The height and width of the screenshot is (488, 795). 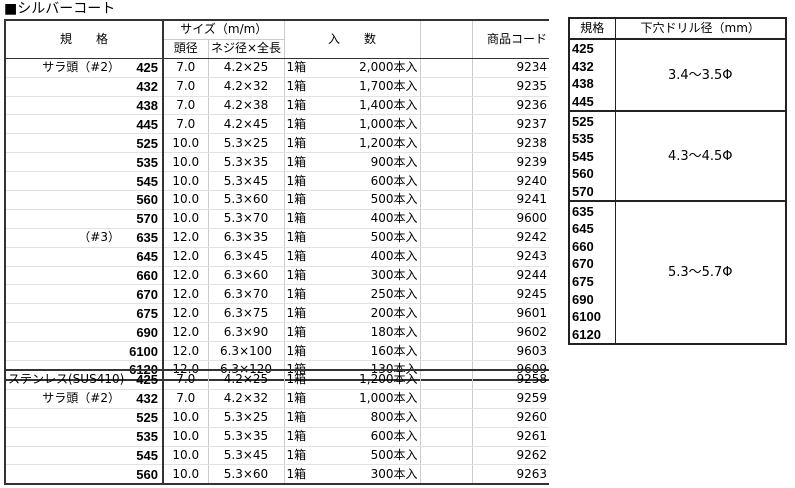 I want to click on product-code: 9601, so click(x=511, y=313).